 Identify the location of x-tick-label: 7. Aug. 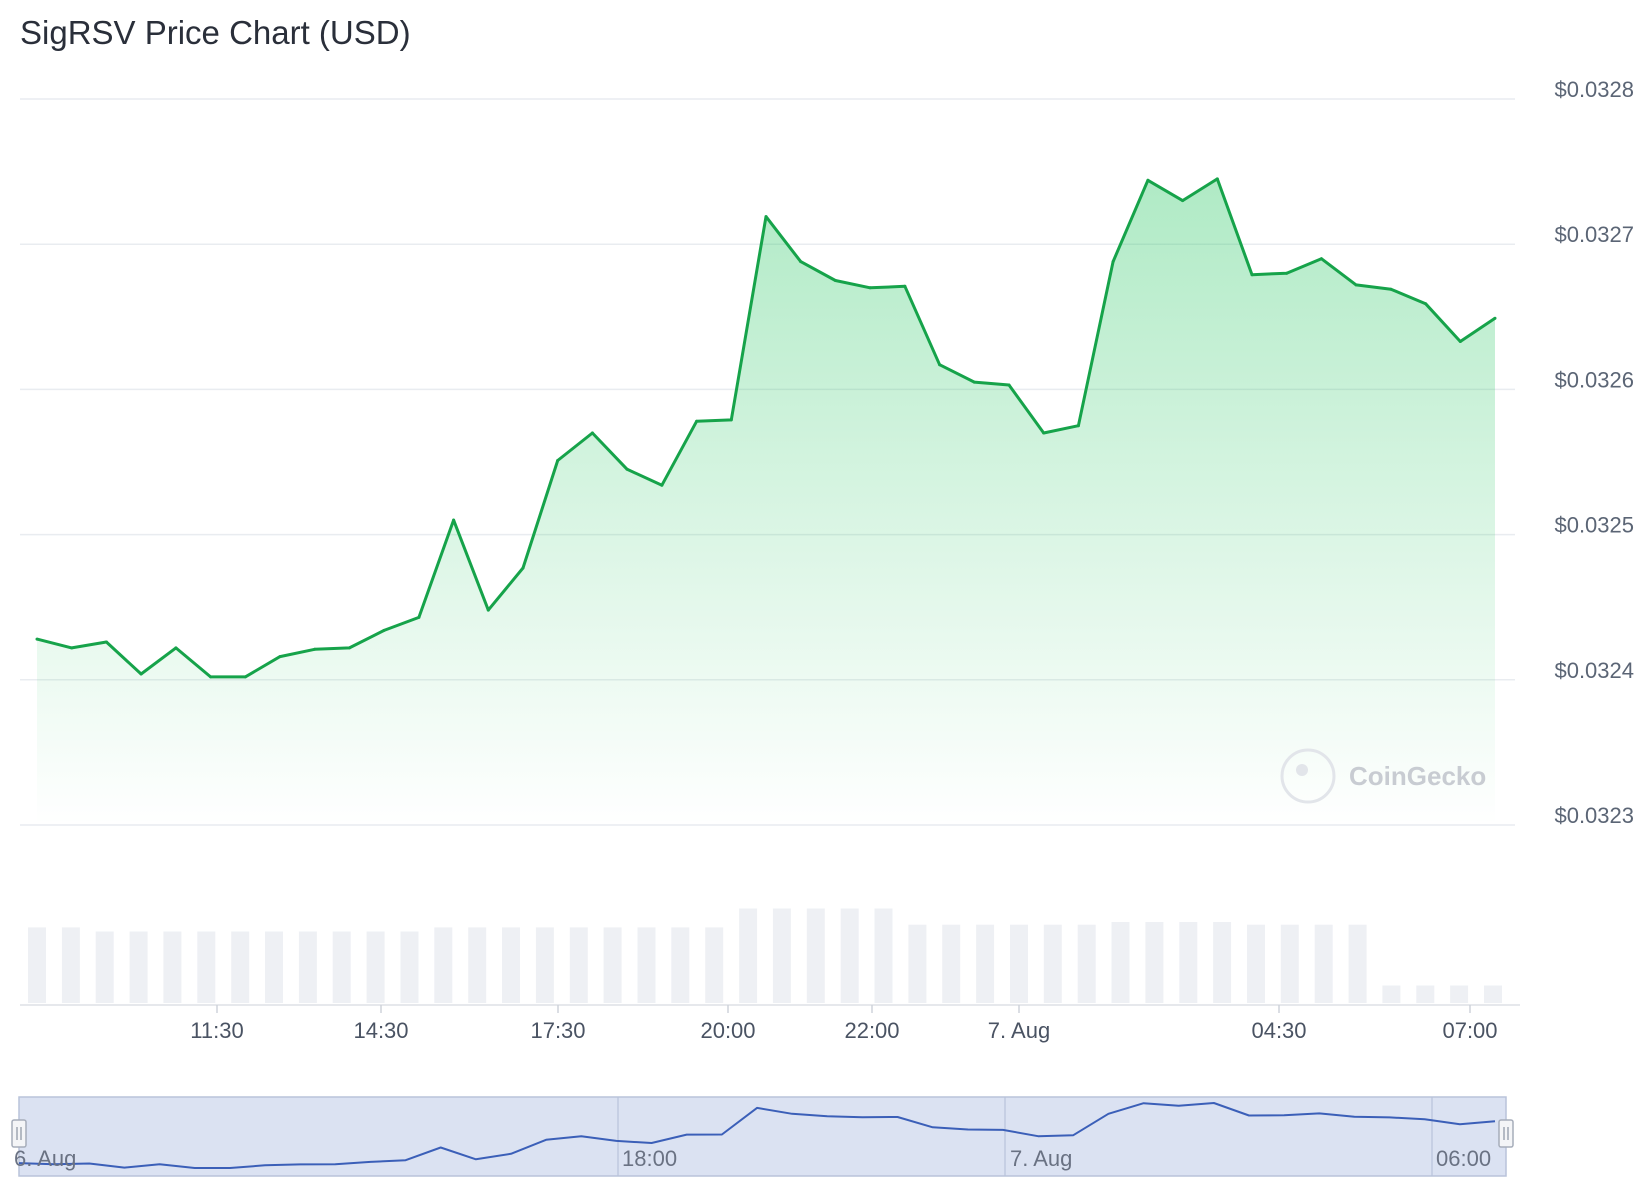
(1019, 1030).